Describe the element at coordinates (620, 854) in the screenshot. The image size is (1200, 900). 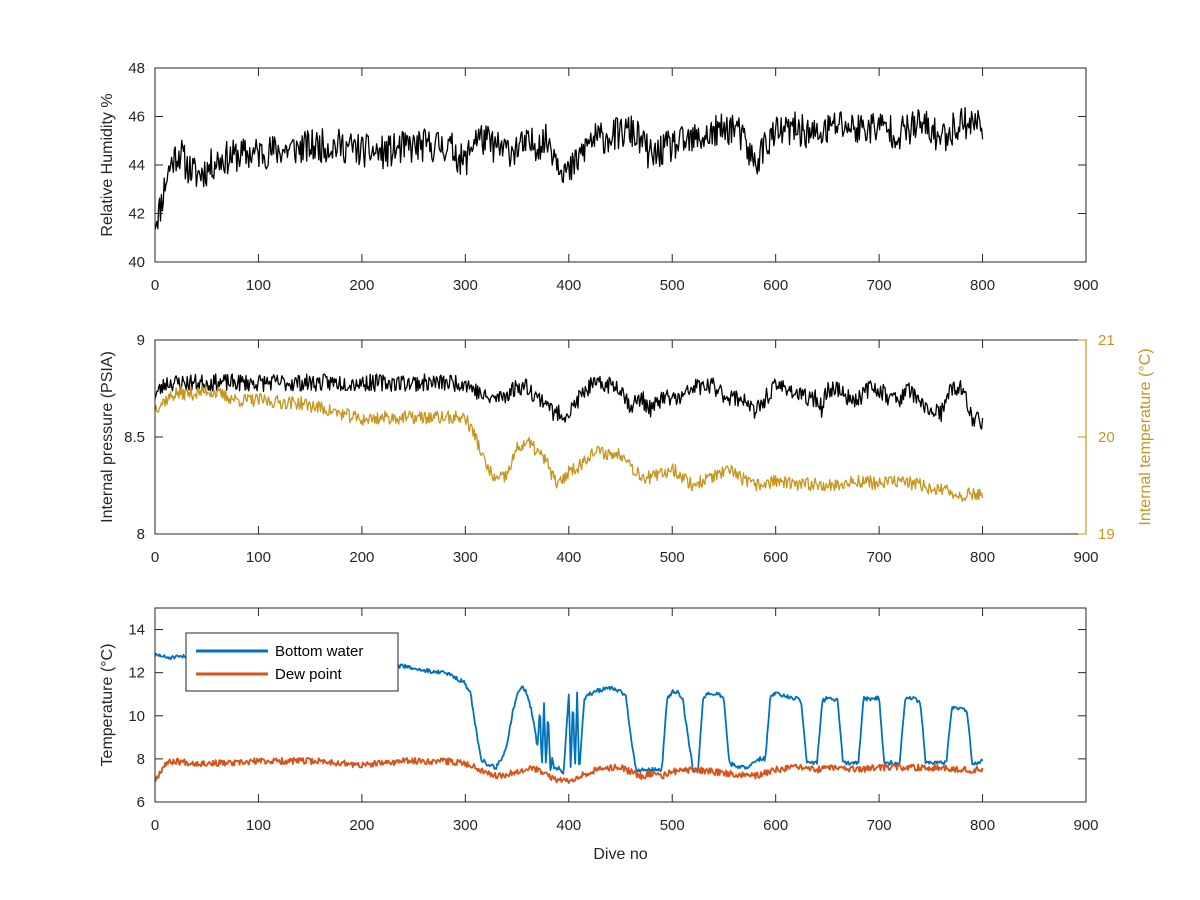
I see `x-axis-label: Dive no` at that location.